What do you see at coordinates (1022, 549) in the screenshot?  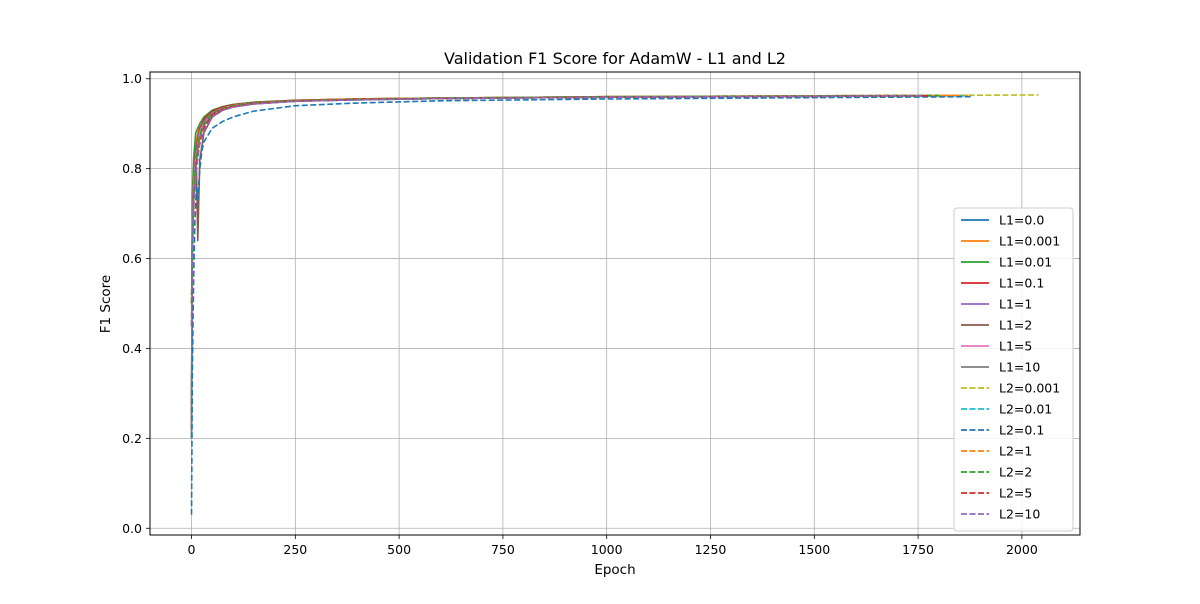 I see `x-tick-label: 2000` at bounding box center [1022, 549].